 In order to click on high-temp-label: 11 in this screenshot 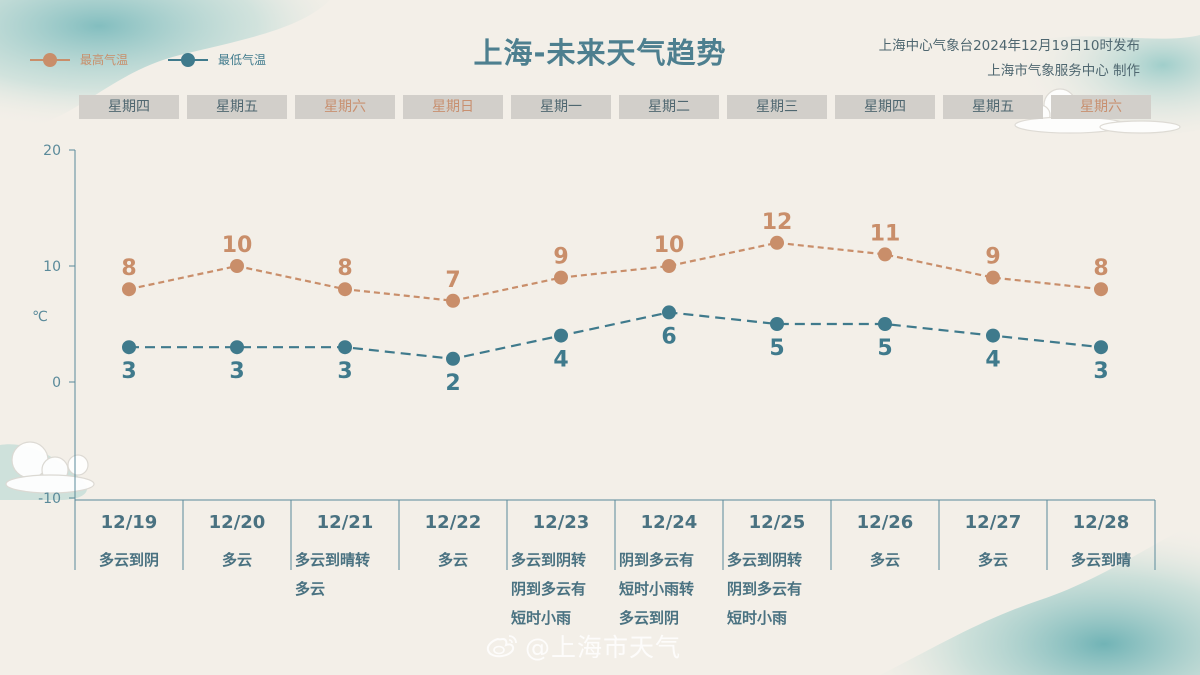, I will do `click(885, 233)`.